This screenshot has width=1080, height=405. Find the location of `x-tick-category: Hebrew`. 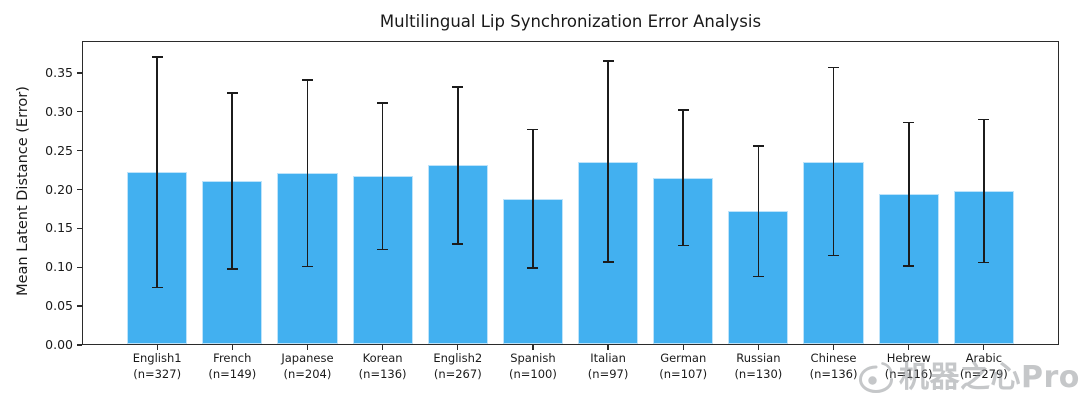

x-tick-category: Hebrew is located at coordinates (908, 358).